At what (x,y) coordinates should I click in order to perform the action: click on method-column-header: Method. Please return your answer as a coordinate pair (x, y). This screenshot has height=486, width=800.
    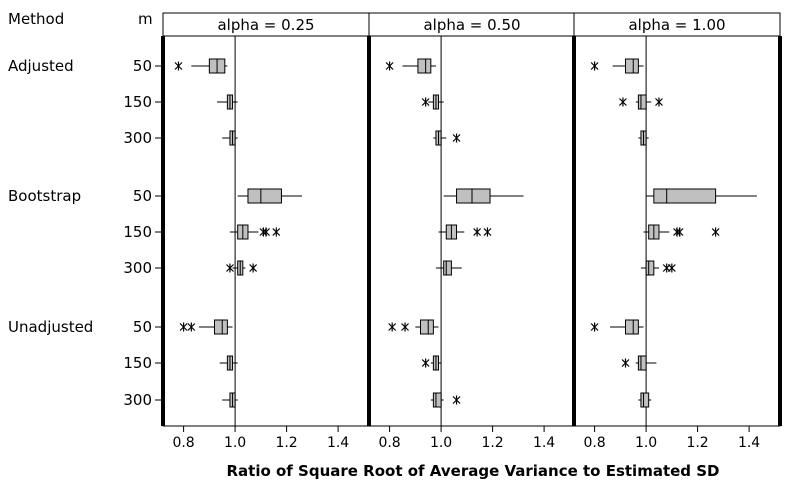
    Looking at the image, I should click on (36, 19).